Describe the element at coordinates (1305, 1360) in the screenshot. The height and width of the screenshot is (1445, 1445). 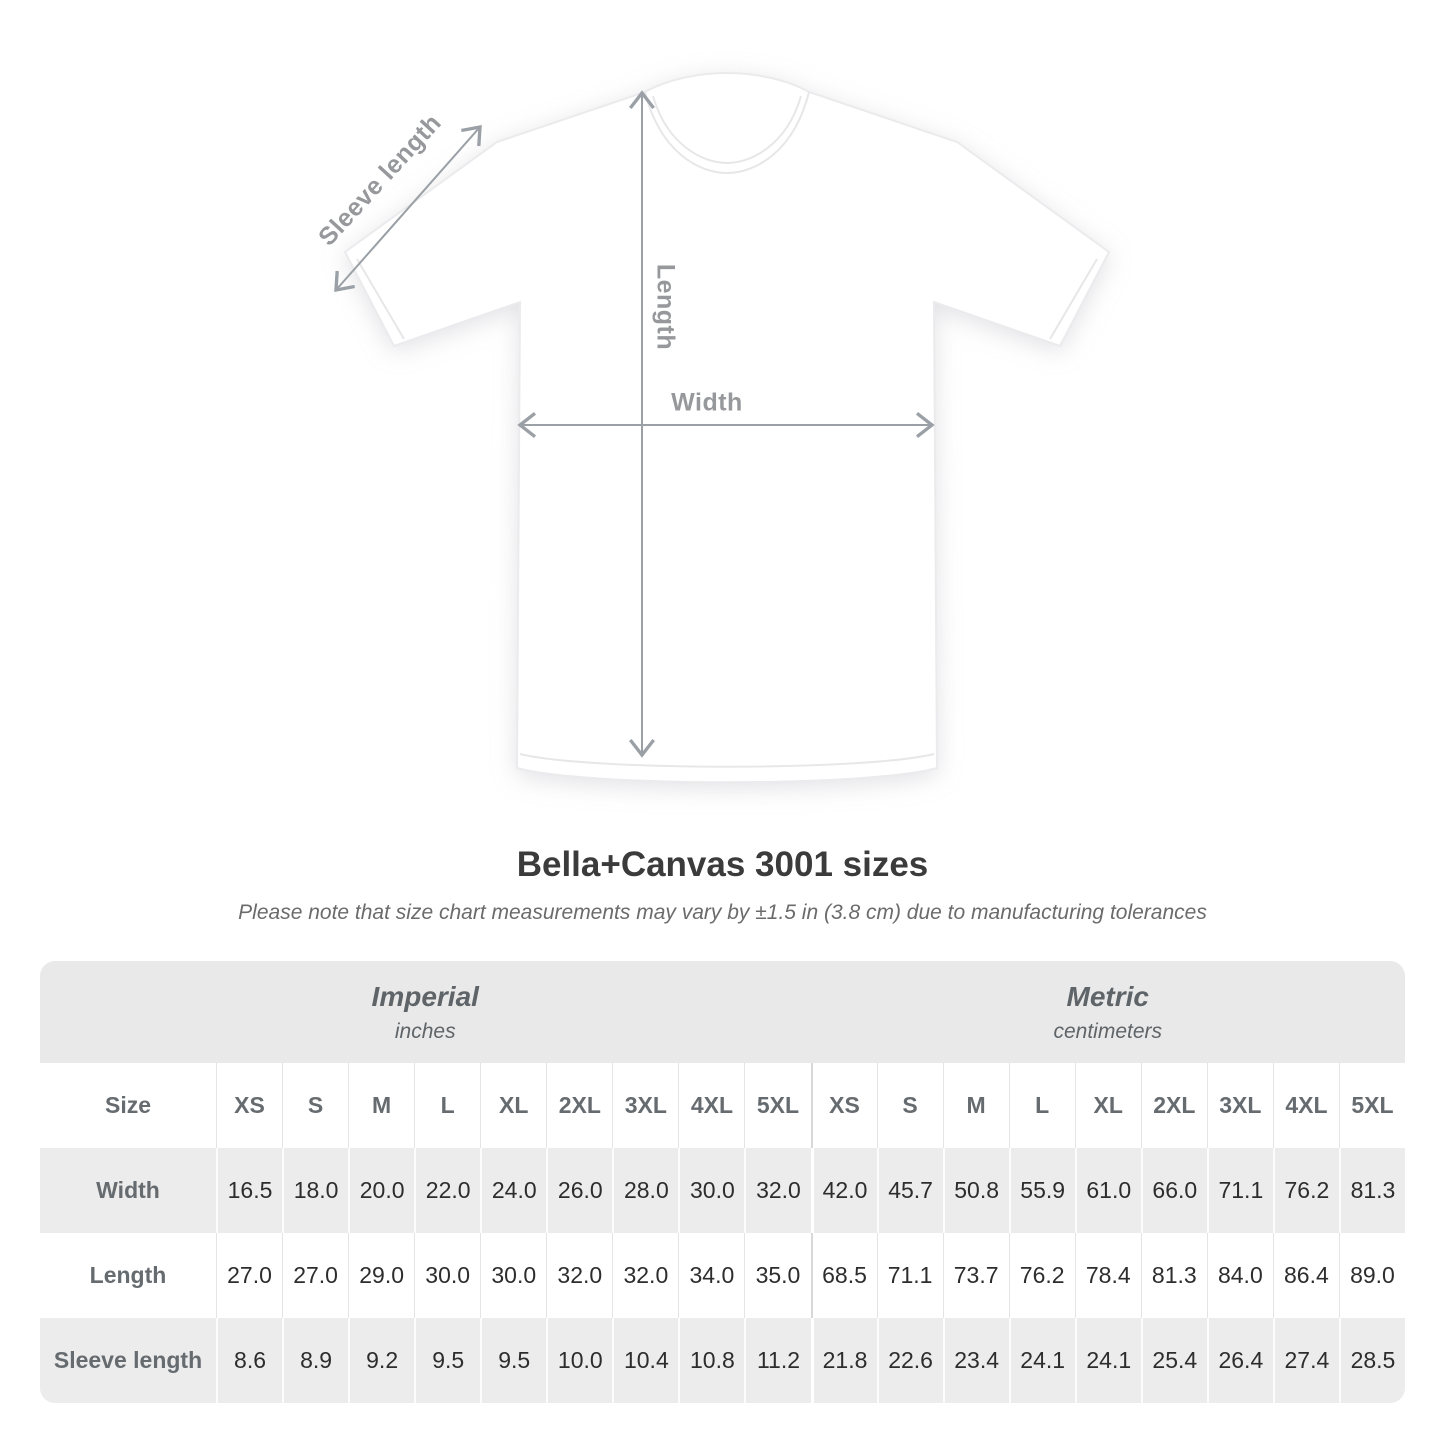
I see `measurement-cell: 27.4` at that location.